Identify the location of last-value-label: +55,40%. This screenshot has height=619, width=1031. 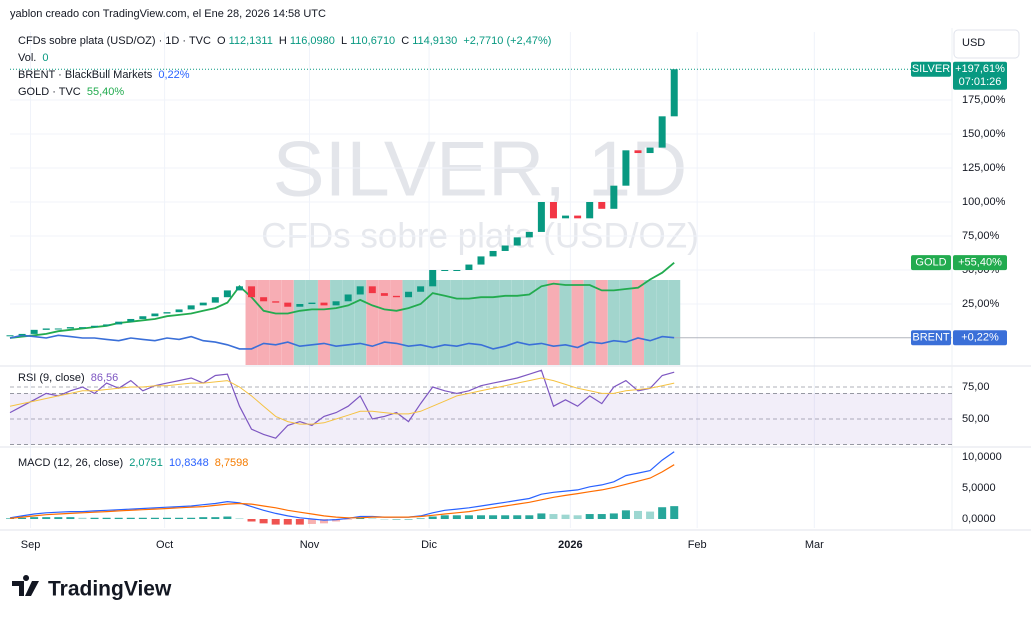
(980, 263).